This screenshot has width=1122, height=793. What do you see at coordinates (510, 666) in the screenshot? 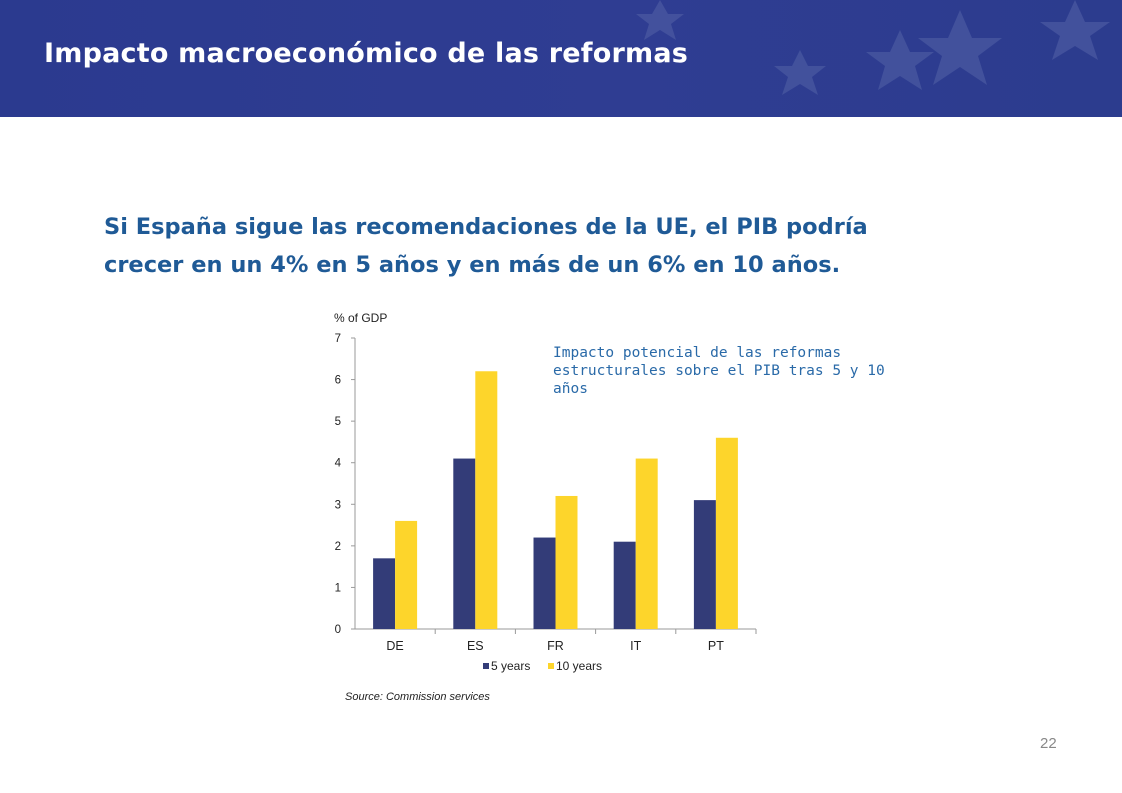
I see `legend-label: 5 years` at bounding box center [510, 666].